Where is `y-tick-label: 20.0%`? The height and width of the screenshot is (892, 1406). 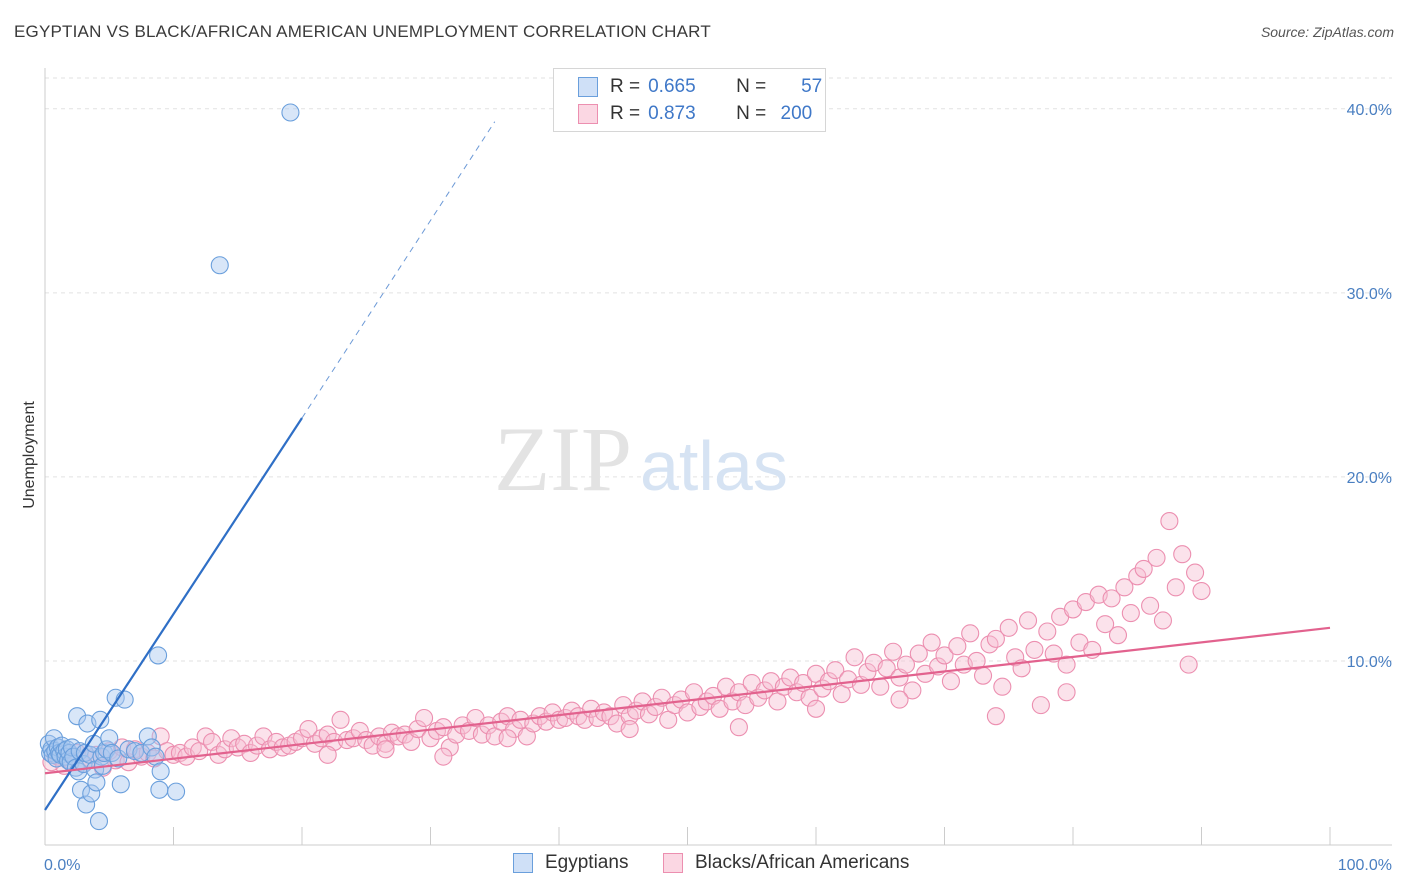 y-tick-label: 20.0% is located at coordinates (1369, 478).